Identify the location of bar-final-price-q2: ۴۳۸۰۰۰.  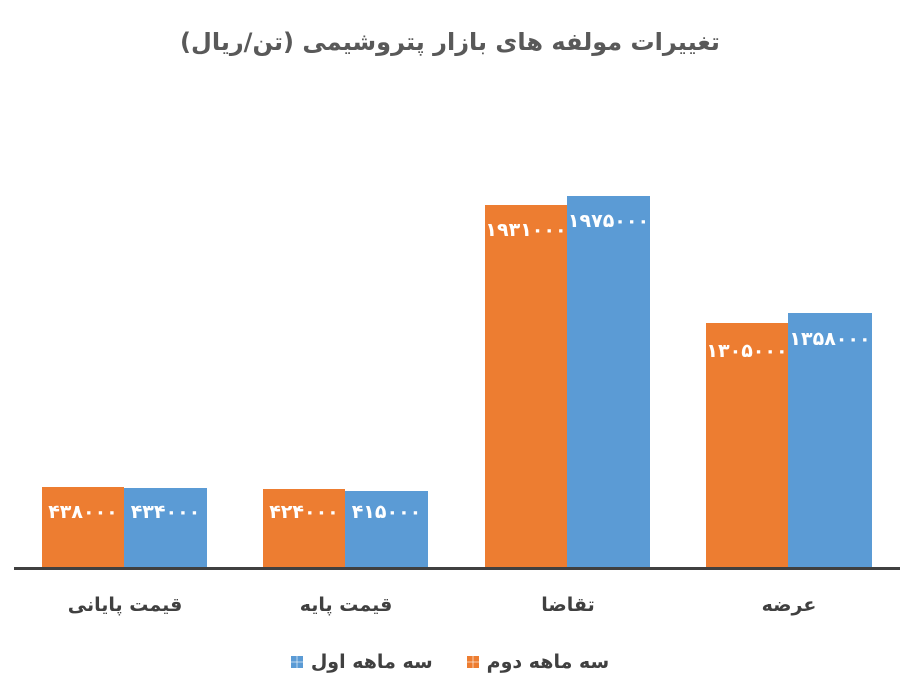
(83, 527).